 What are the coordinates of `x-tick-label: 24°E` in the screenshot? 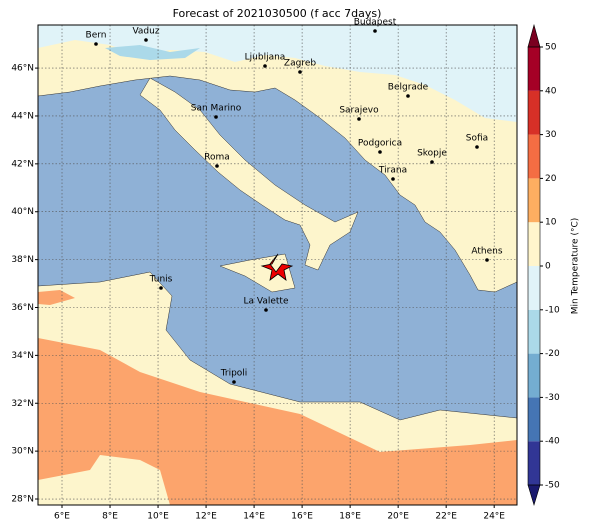 It's located at (494, 517).